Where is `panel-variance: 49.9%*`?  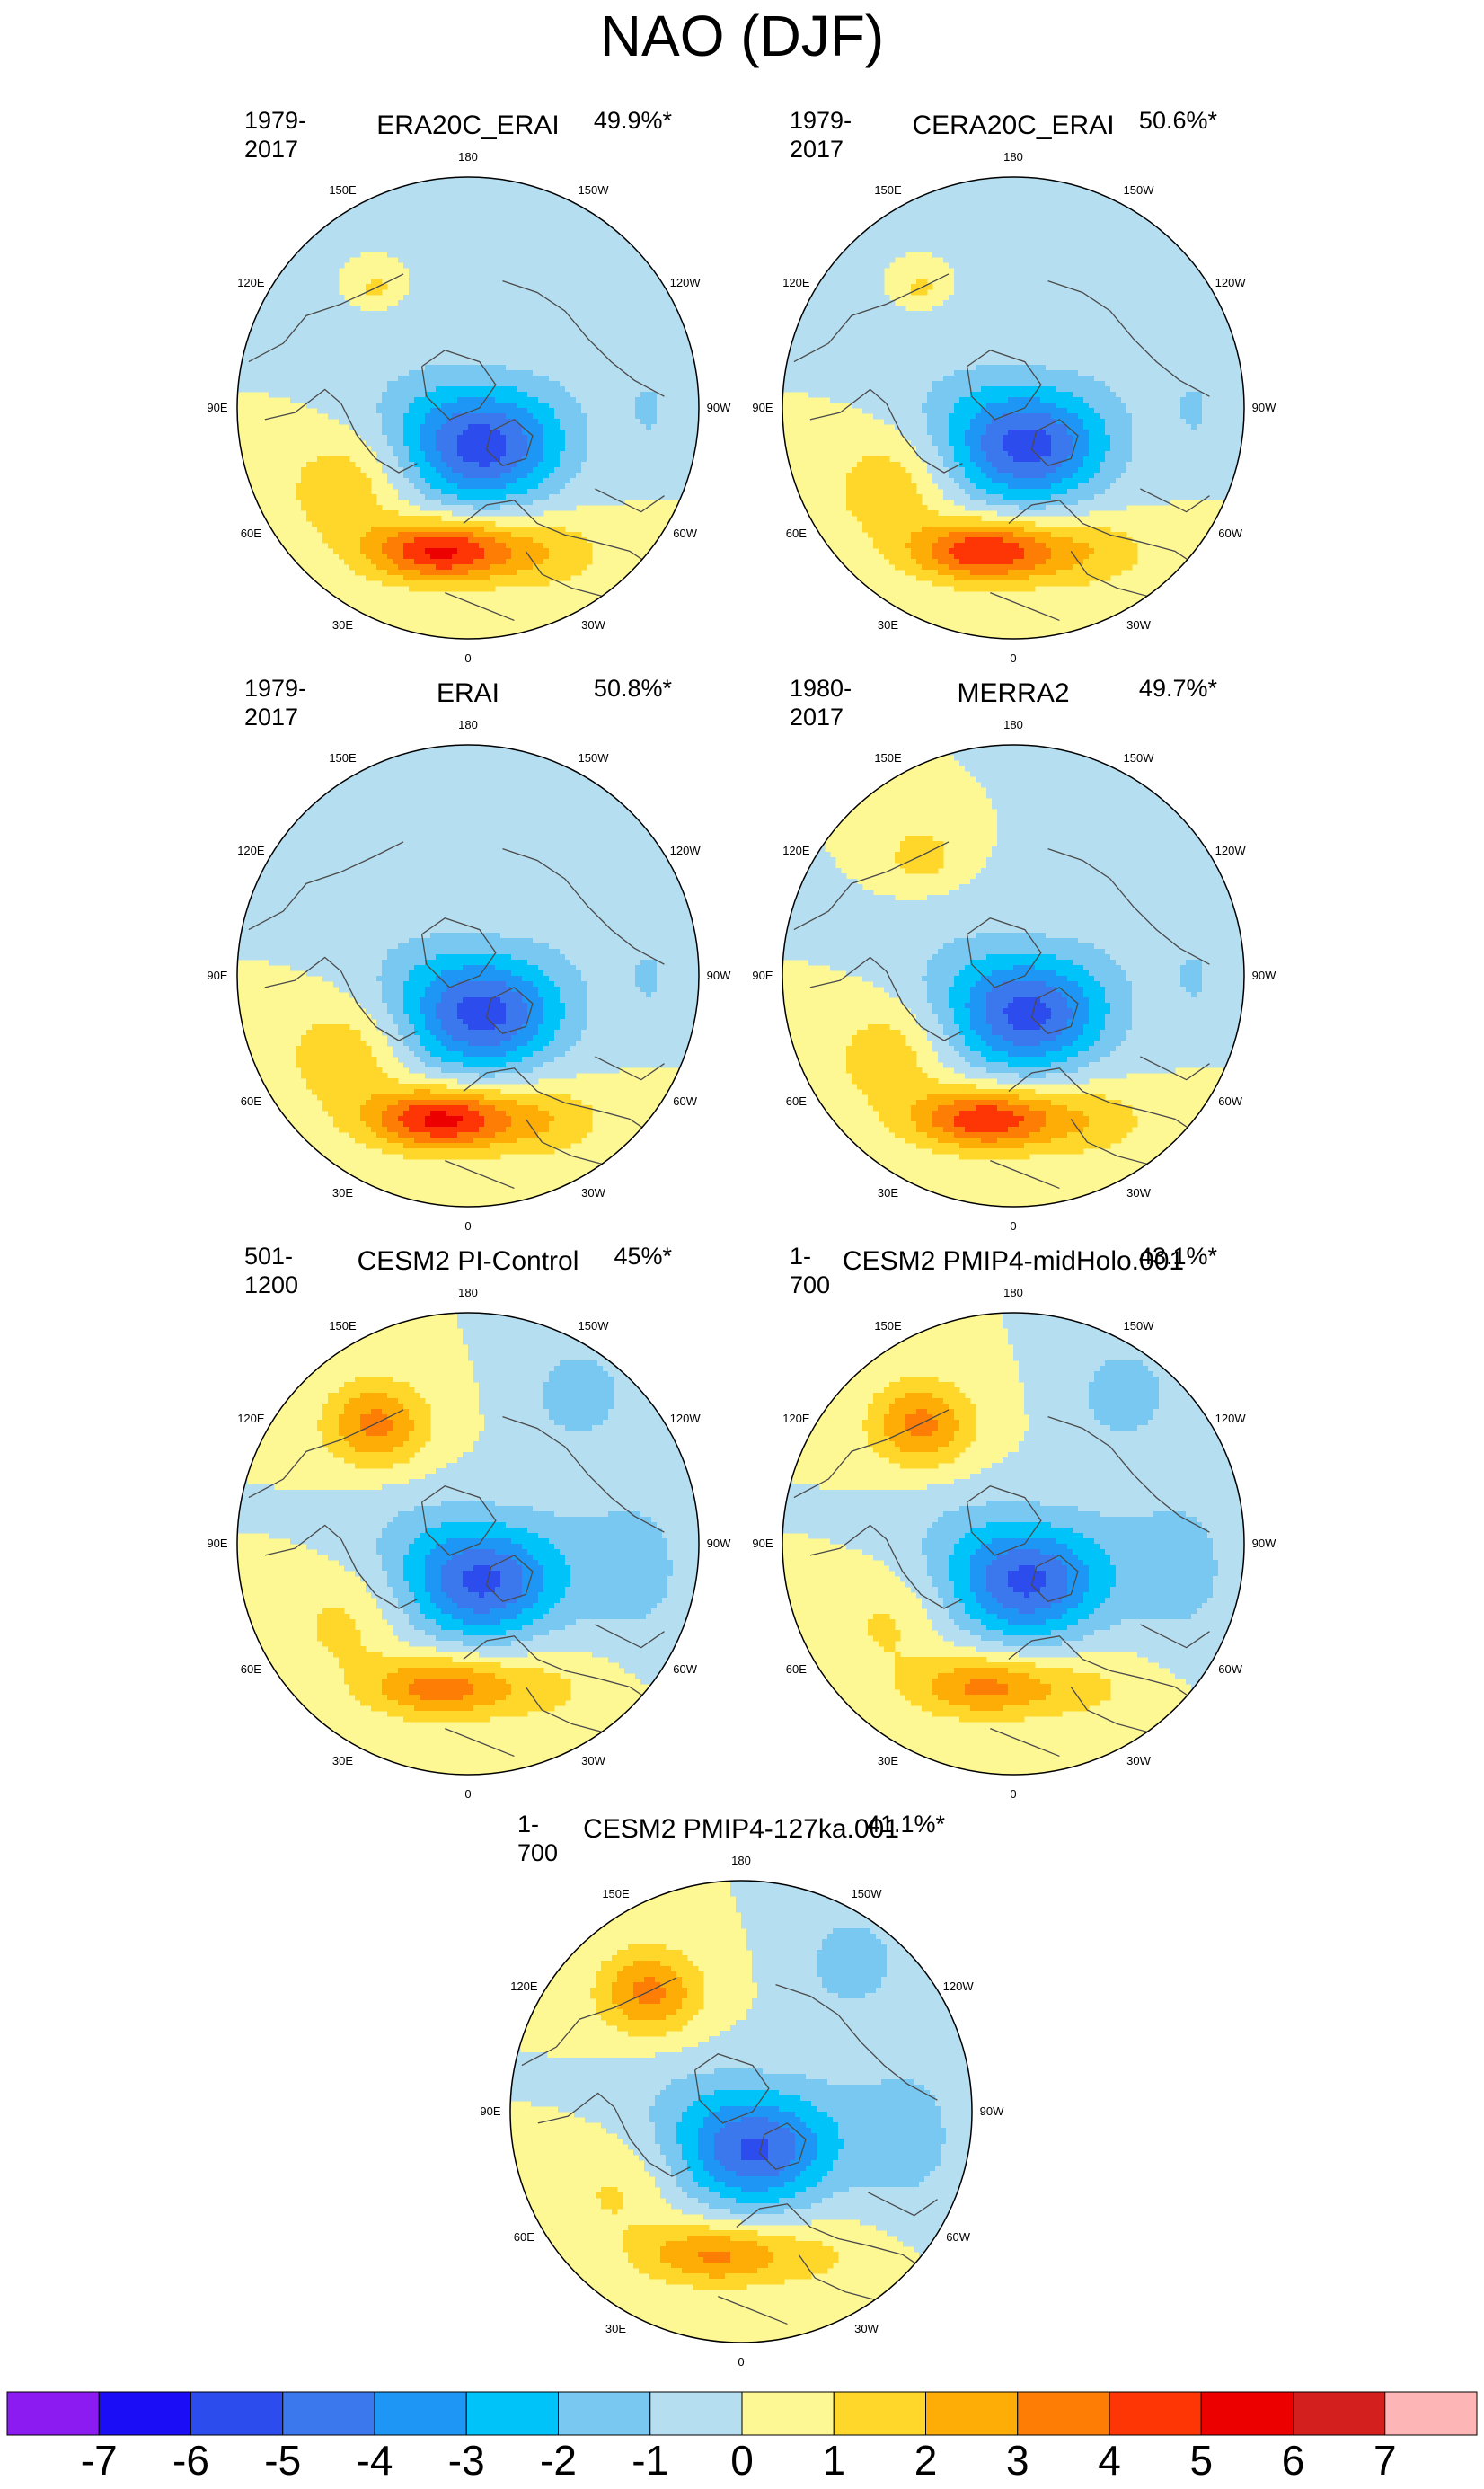 panel-variance: 49.9%* is located at coordinates (609, 120).